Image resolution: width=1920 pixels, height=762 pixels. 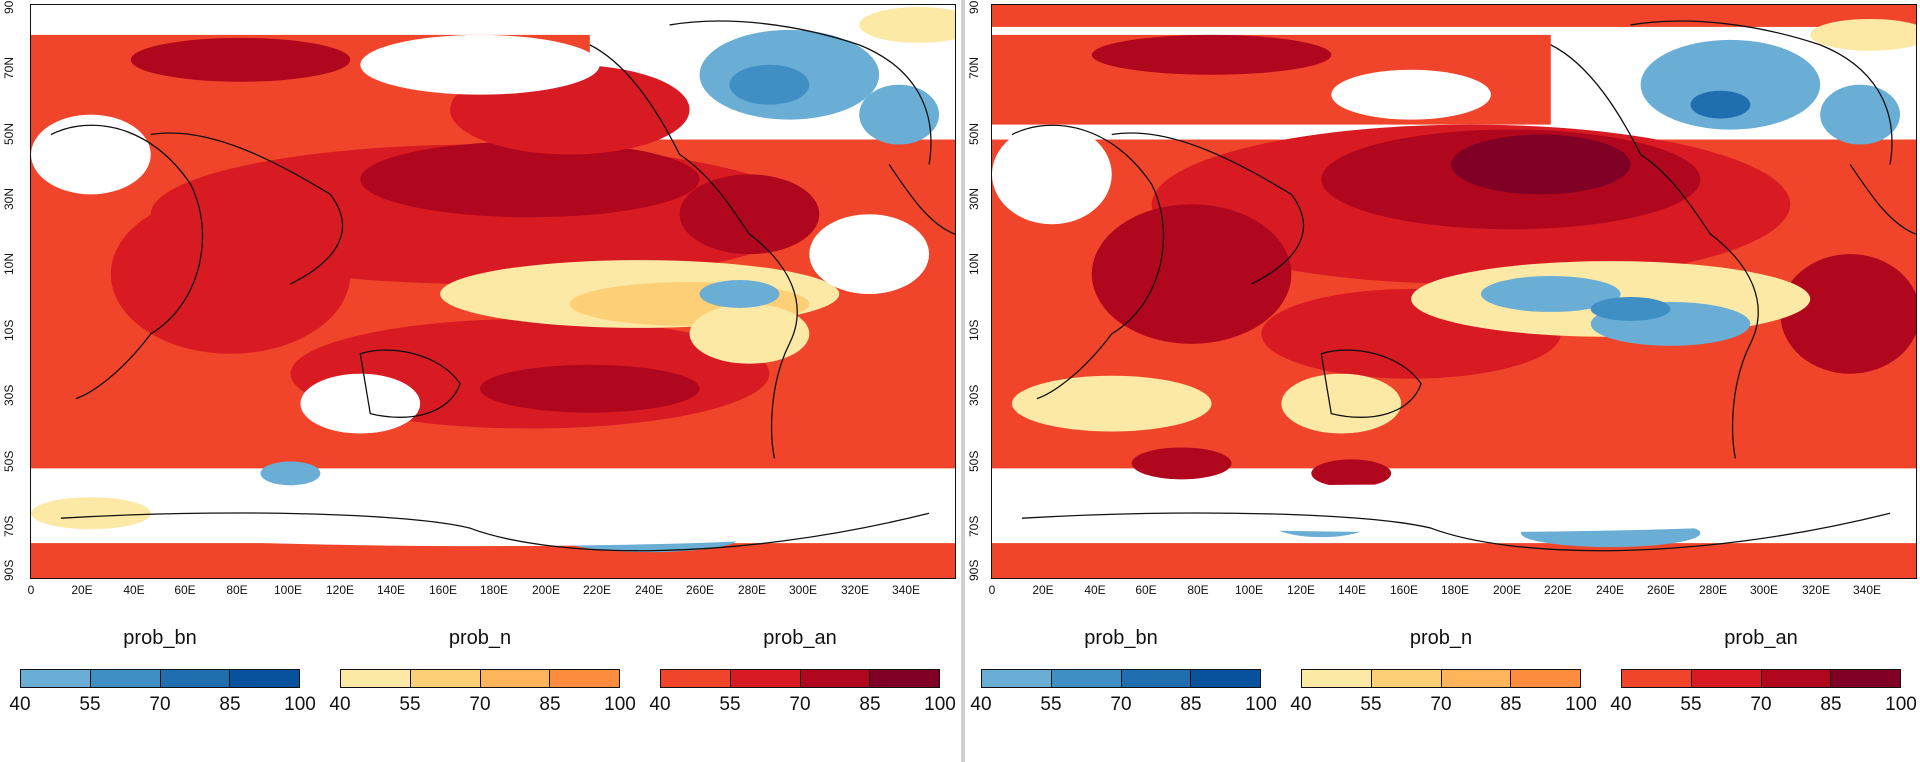 I want to click on lon-label: 280E, so click(x=1713, y=590).